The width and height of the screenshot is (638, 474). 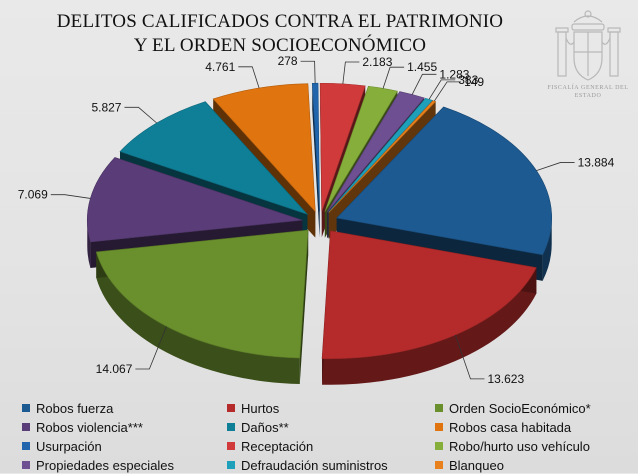 I want to click on pie-slice-side-hurtos, so click(x=429, y=326).